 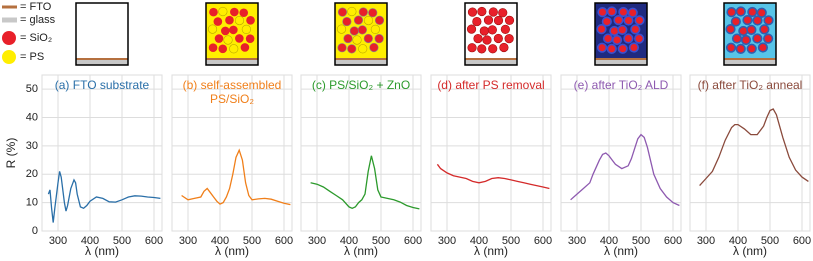 What do you see at coordinates (491, 62) in the screenshot?
I see `glass-layer` at bounding box center [491, 62].